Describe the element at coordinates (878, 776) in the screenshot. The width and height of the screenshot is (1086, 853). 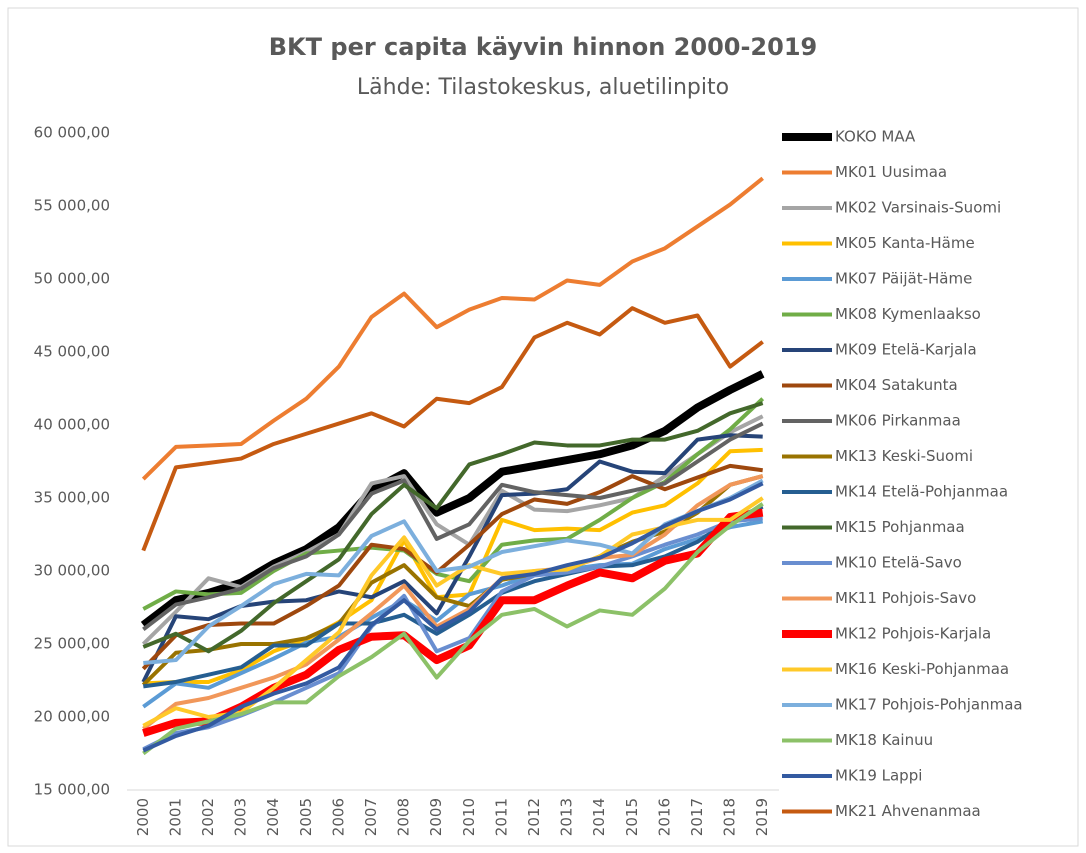
I see `legend-label: MK19 Lappi` at that location.